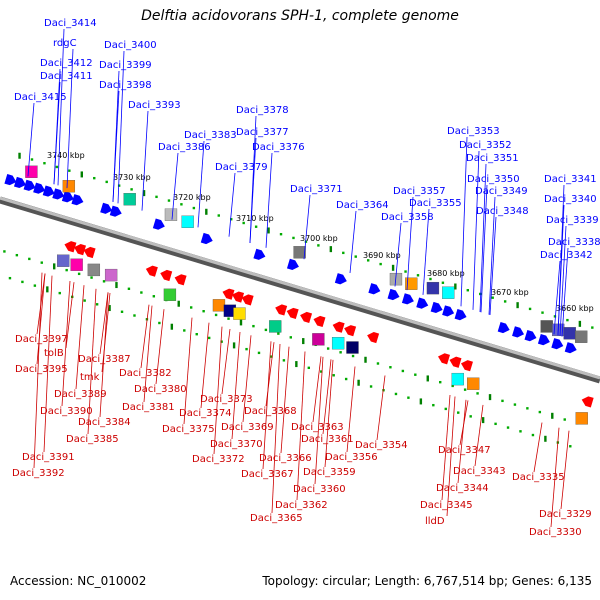 Image resolution: width=600 pixels, height=600 pixels. Describe the element at coordinates (555, 532) in the screenshot. I see `gene-label-bottom: Daci_3330` at that location.